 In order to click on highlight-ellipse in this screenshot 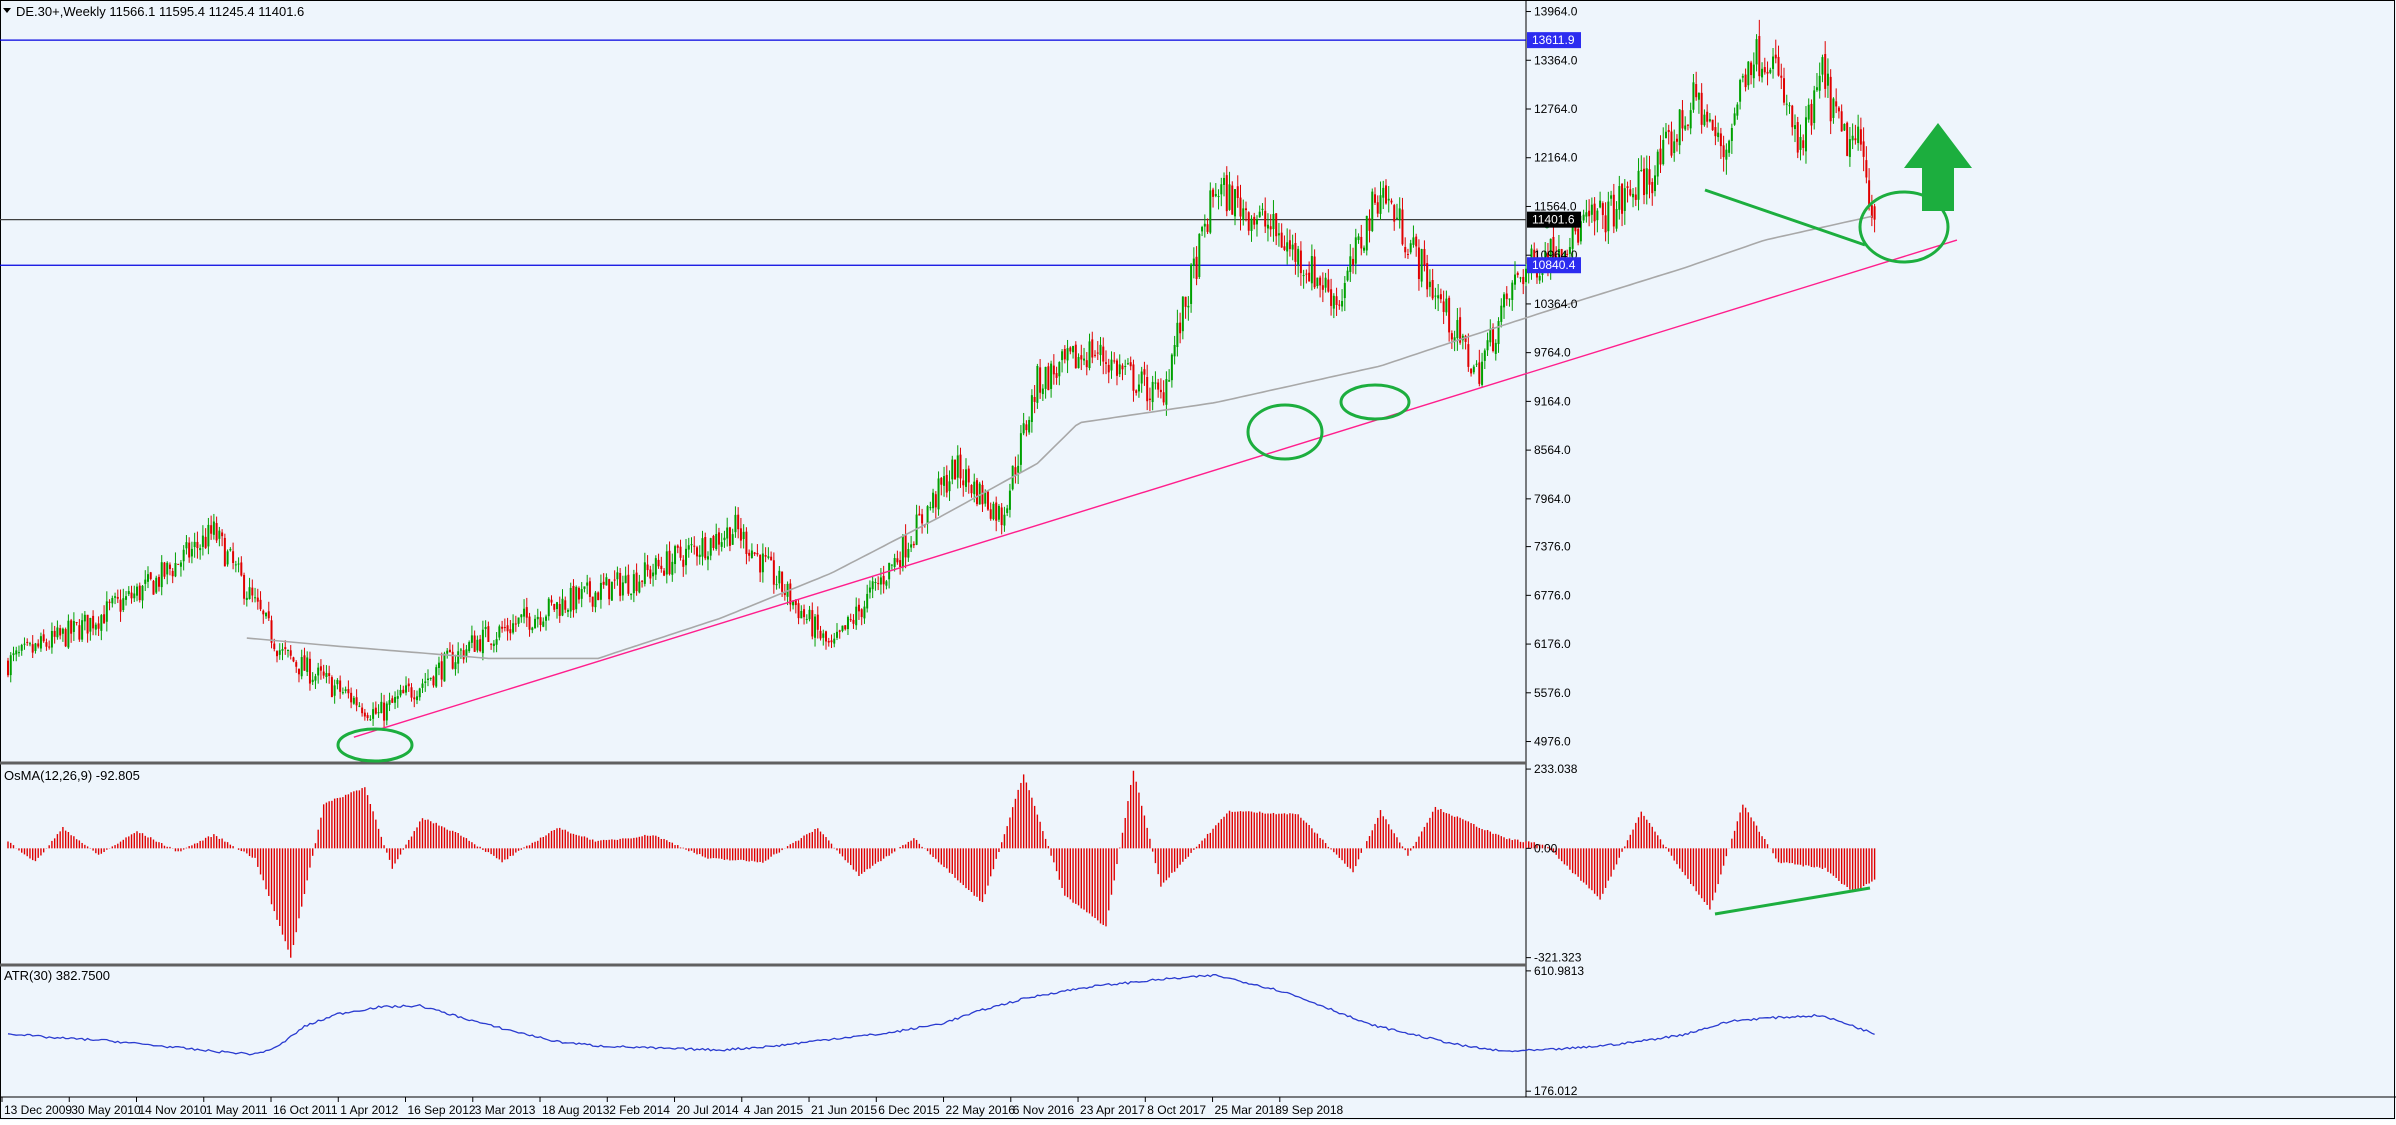, I will do `click(375, 745)`.